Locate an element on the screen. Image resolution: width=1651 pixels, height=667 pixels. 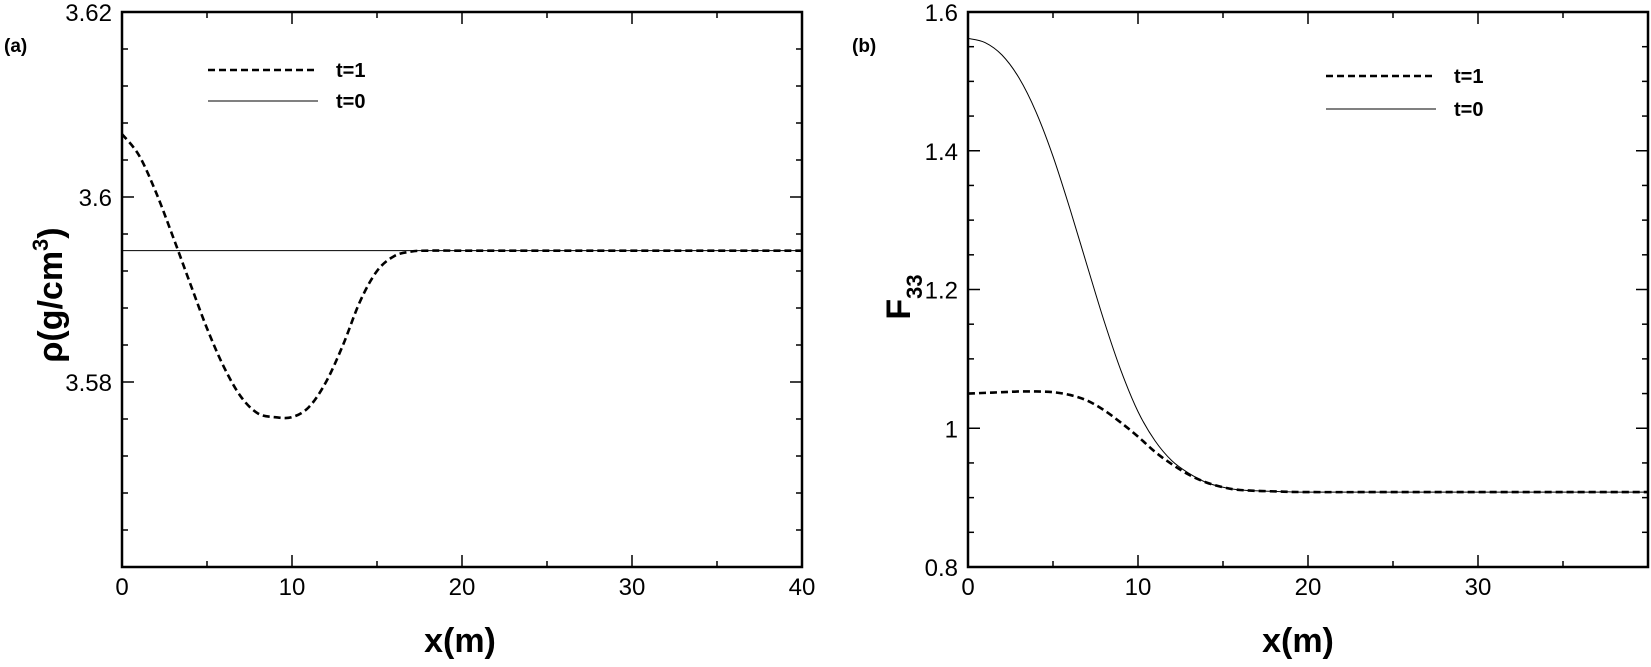
panel-a-legend: t=1t=0 is located at coordinates (286, 86).